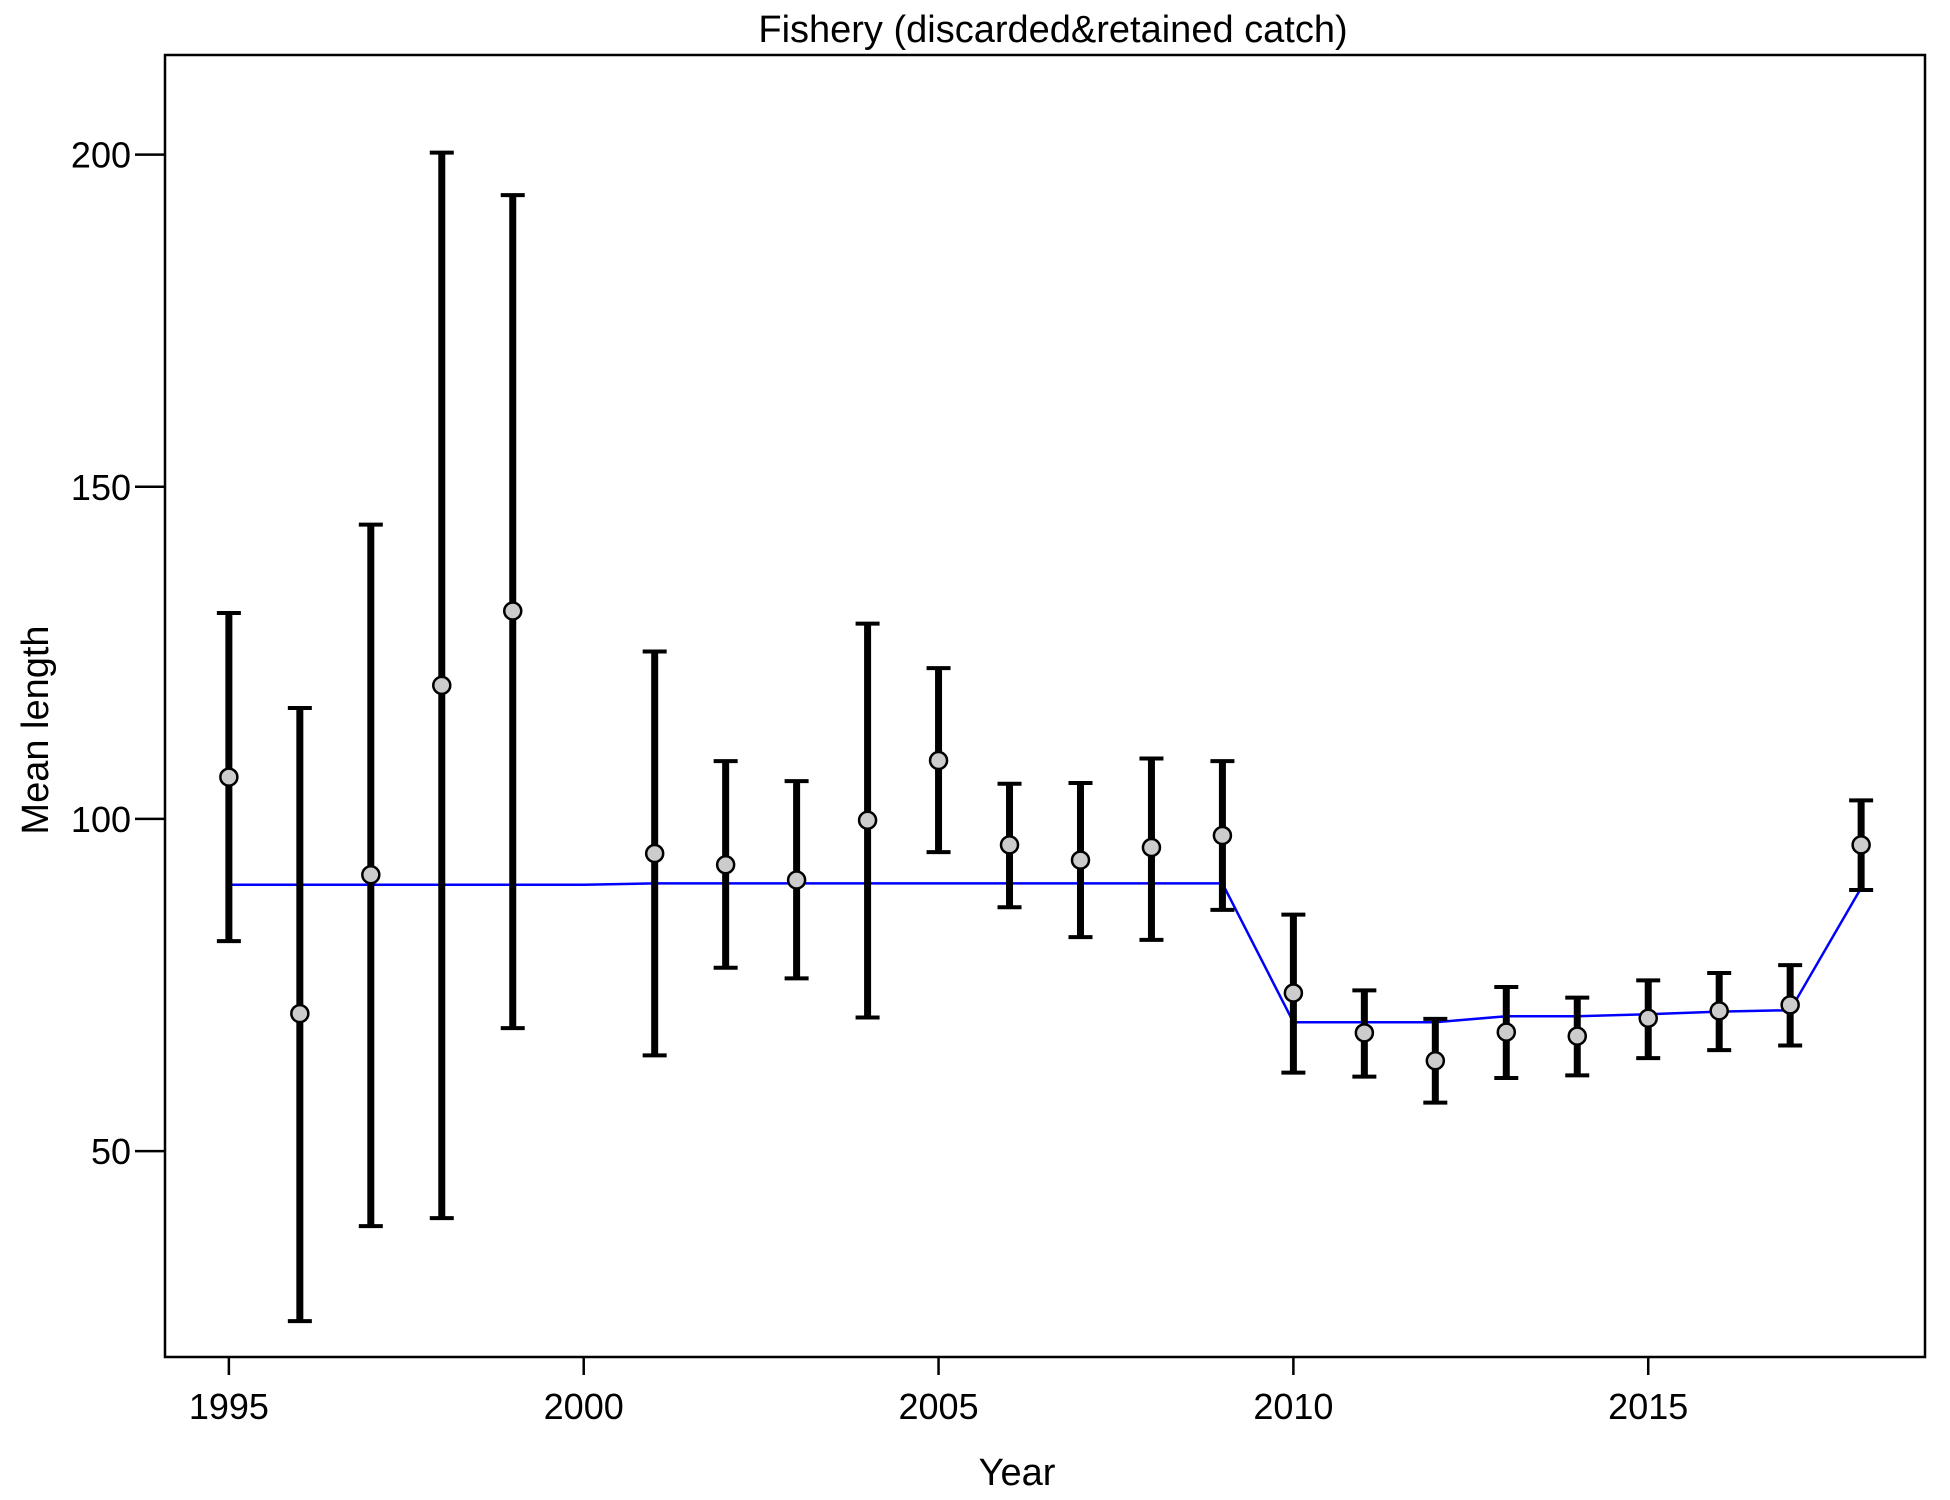  What do you see at coordinates (584, 1406) in the screenshot?
I see `x-tick-label: 2000` at bounding box center [584, 1406].